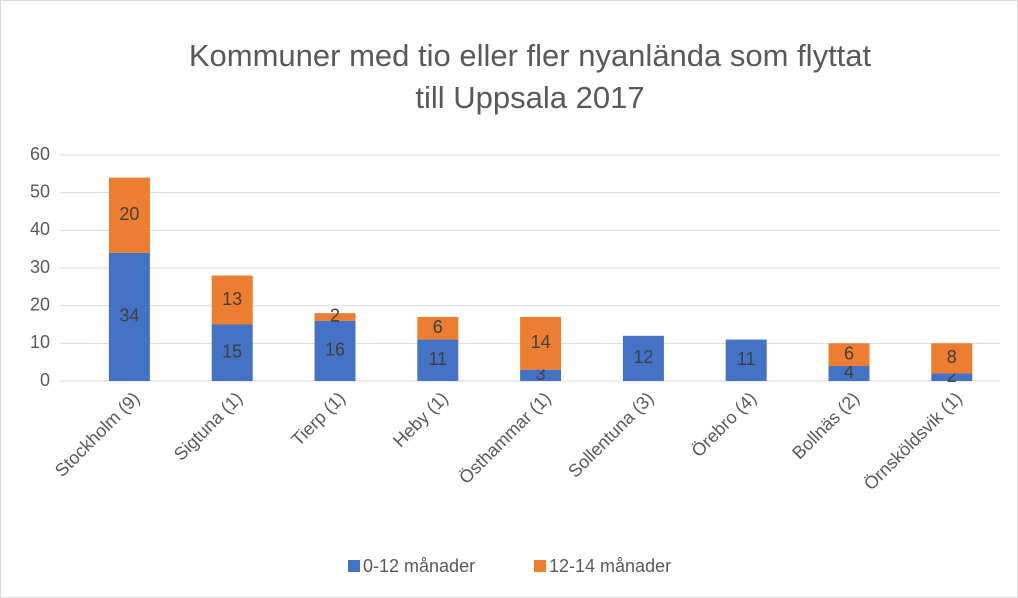  Describe the element at coordinates (40, 304) in the screenshot. I see `y-tick-label: 20` at that location.